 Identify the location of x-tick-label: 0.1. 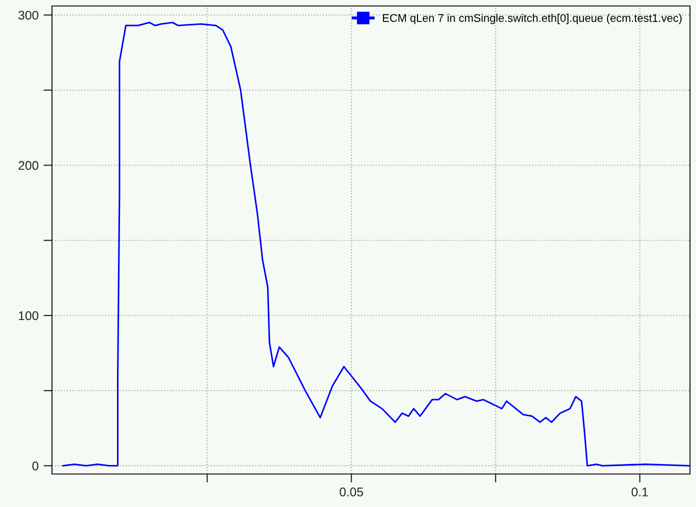
(640, 492).